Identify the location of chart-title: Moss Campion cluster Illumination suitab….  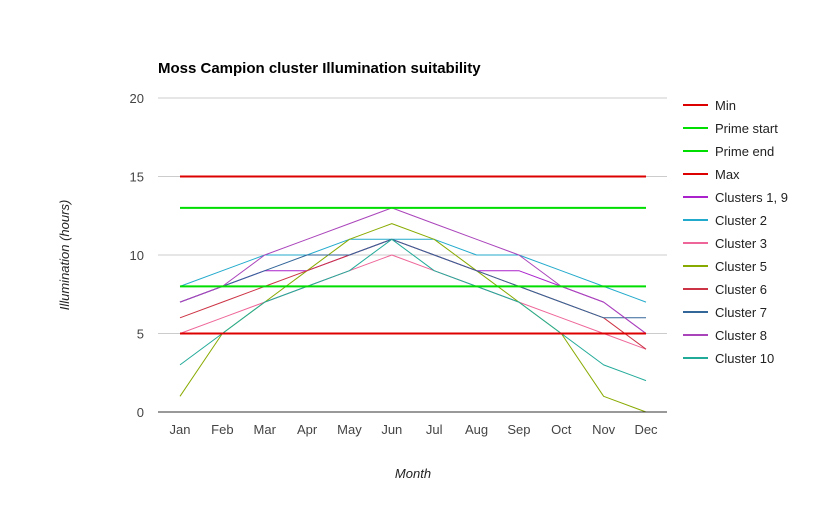
(319, 68).